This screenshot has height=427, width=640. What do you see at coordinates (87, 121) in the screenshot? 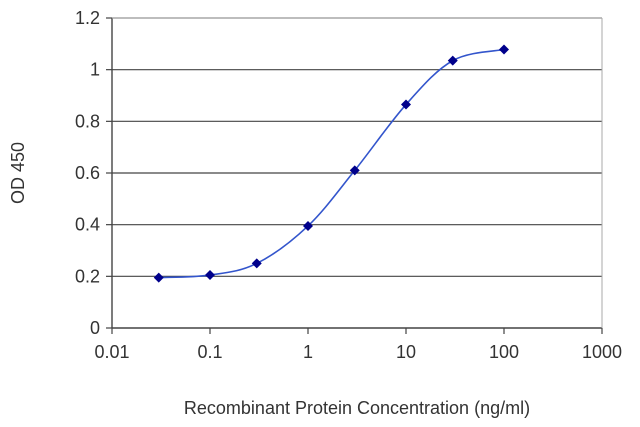
I see `y-tick-label: 0.8` at bounding box center [87, 121].